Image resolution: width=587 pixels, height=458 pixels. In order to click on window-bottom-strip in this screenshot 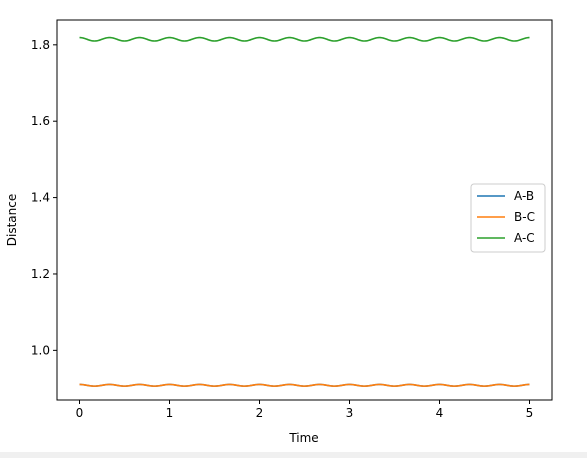, I will do `click(293, 455)`.